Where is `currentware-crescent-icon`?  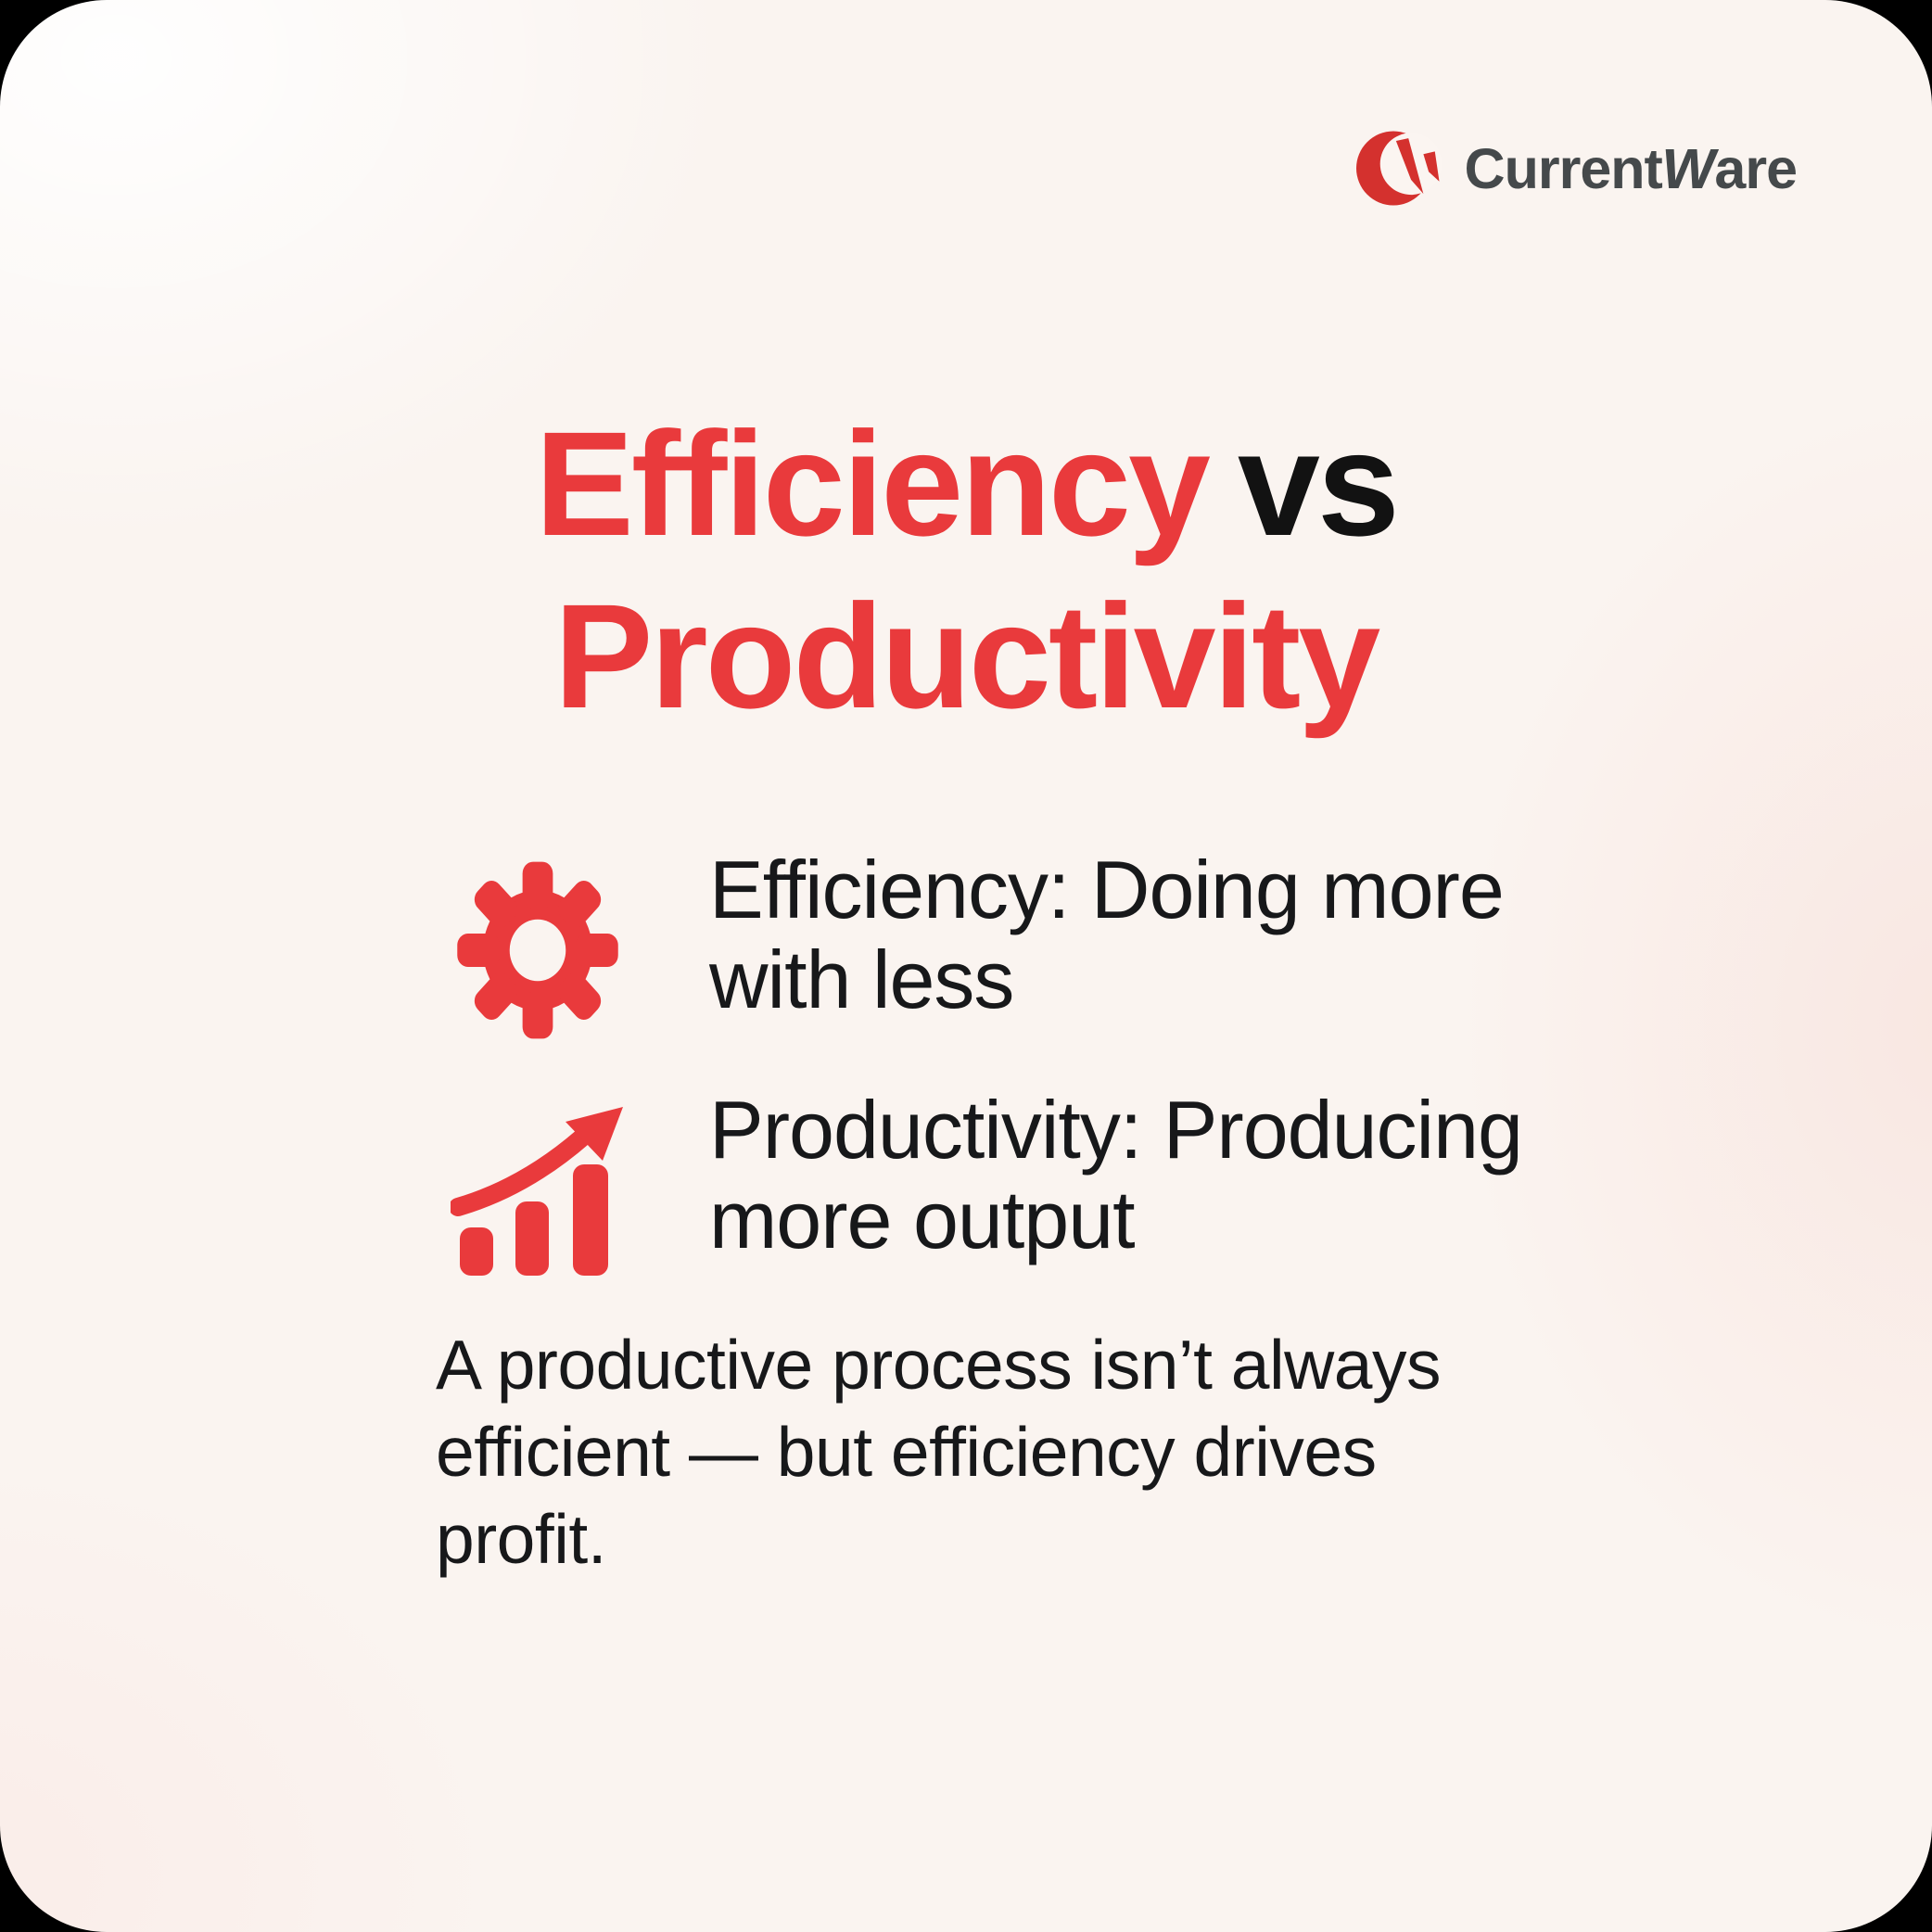 currentware-crescent-icon is located at coordinates (1398, 168).